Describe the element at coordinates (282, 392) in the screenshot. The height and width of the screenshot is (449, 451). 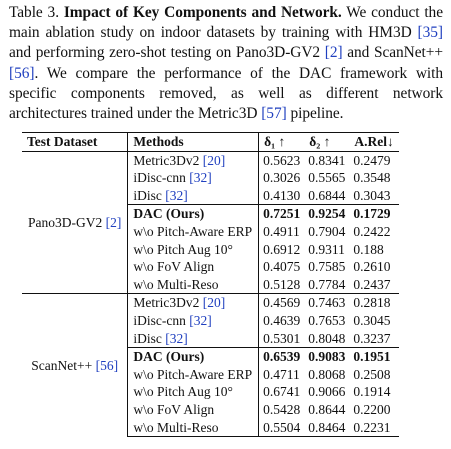
I see `delta1-value: 0.6741` at that location.